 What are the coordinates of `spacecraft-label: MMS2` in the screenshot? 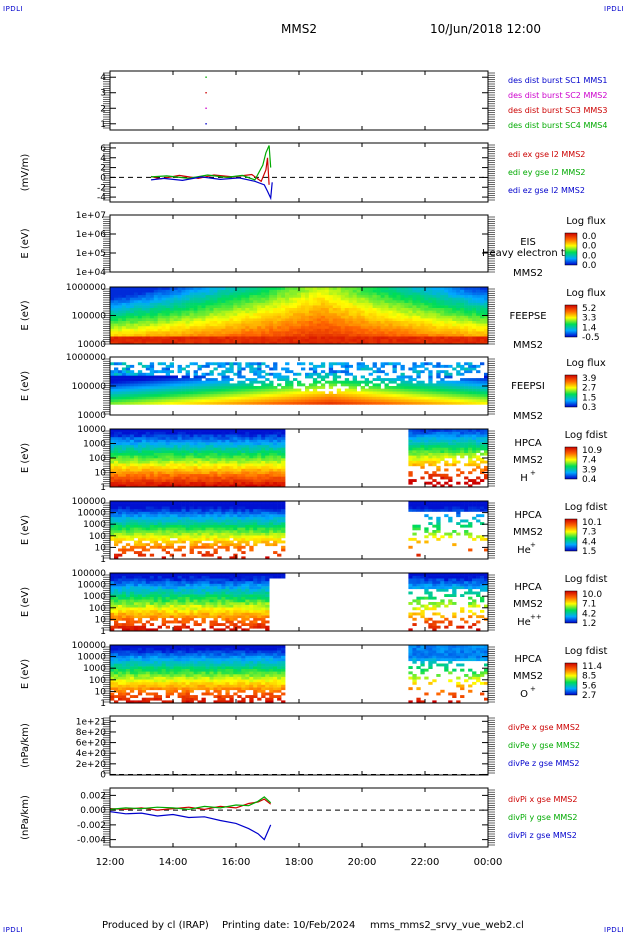 It's located at (528, 460).